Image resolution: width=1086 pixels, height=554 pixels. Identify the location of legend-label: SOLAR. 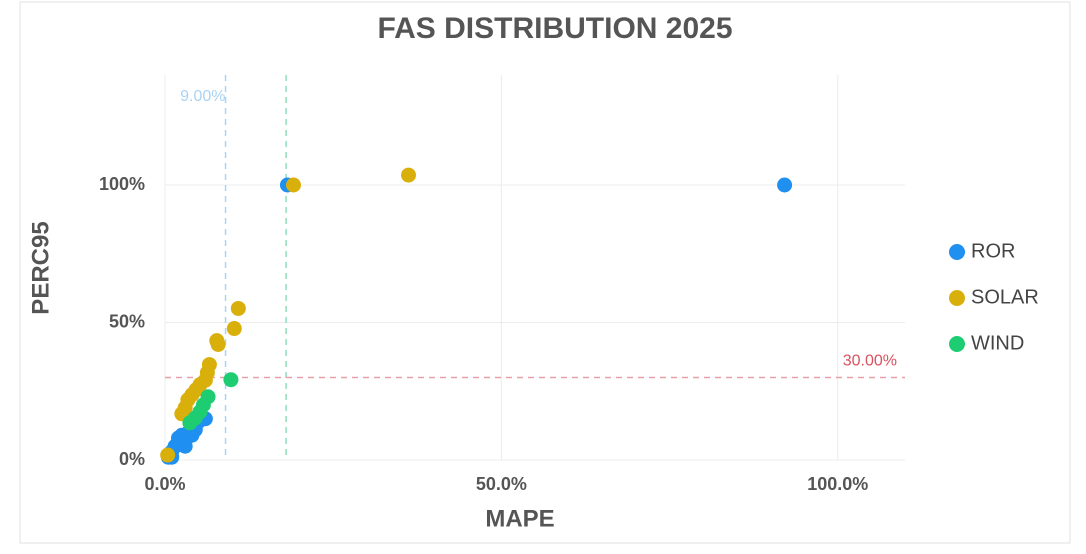
(1005, 297).